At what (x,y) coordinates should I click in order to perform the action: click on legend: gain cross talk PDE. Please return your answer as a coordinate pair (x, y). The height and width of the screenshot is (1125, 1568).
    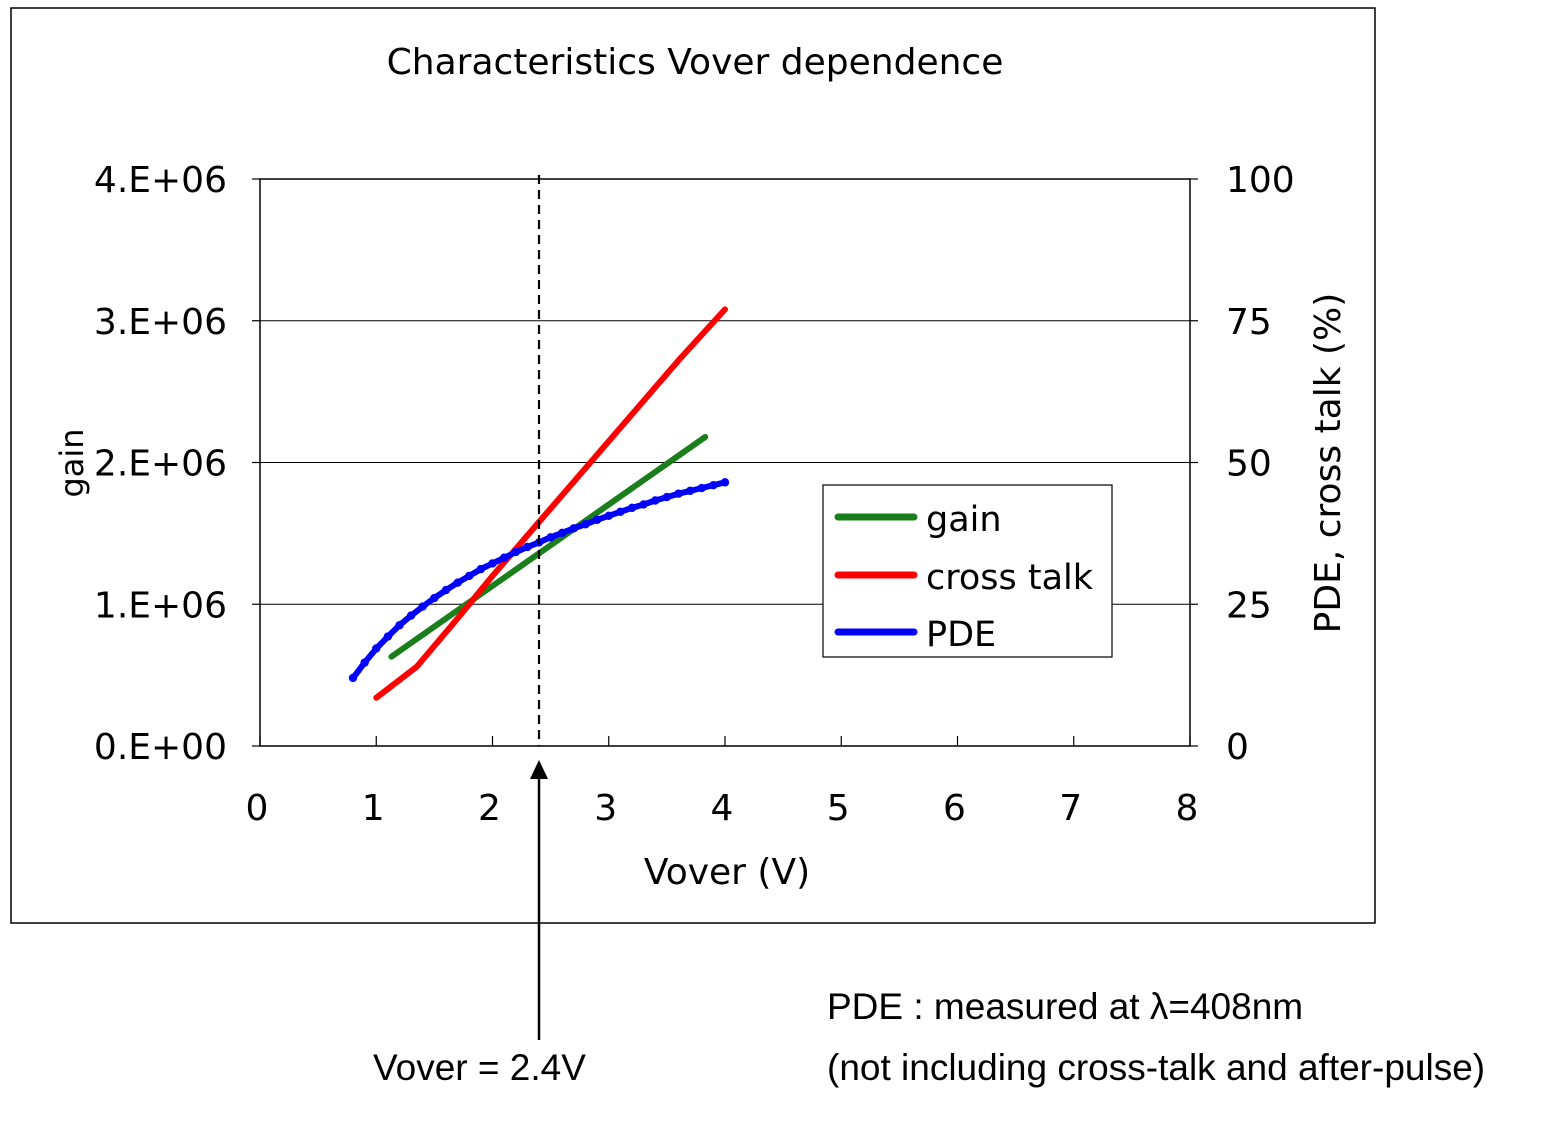
    Looking at the image, I should click on (967, 571).